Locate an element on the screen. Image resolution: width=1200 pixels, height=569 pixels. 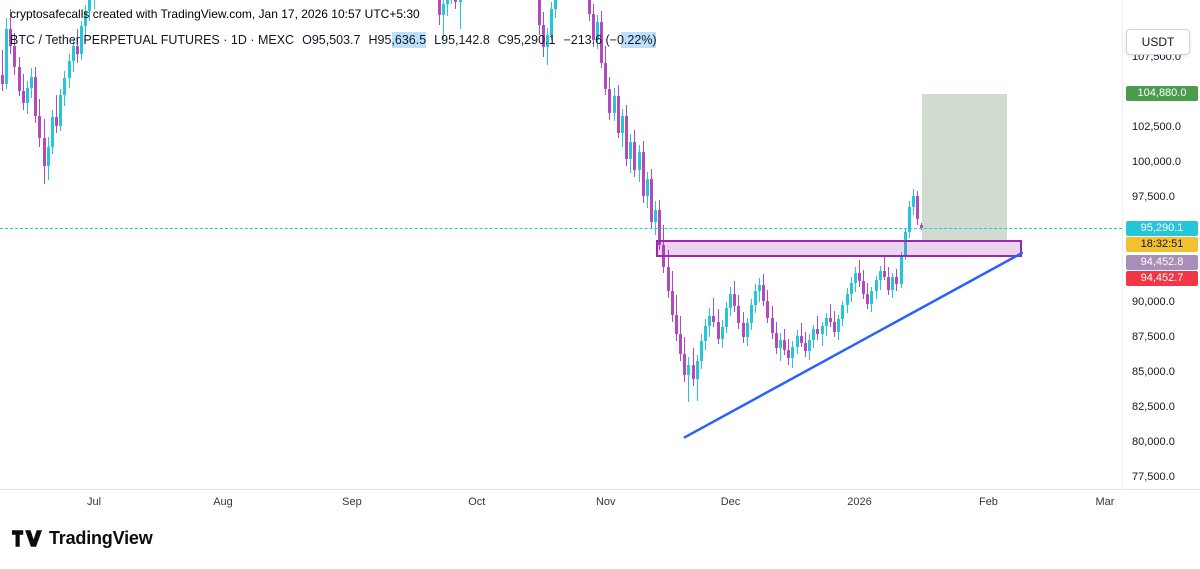
last-price-line is located at coordinates (561, 229).